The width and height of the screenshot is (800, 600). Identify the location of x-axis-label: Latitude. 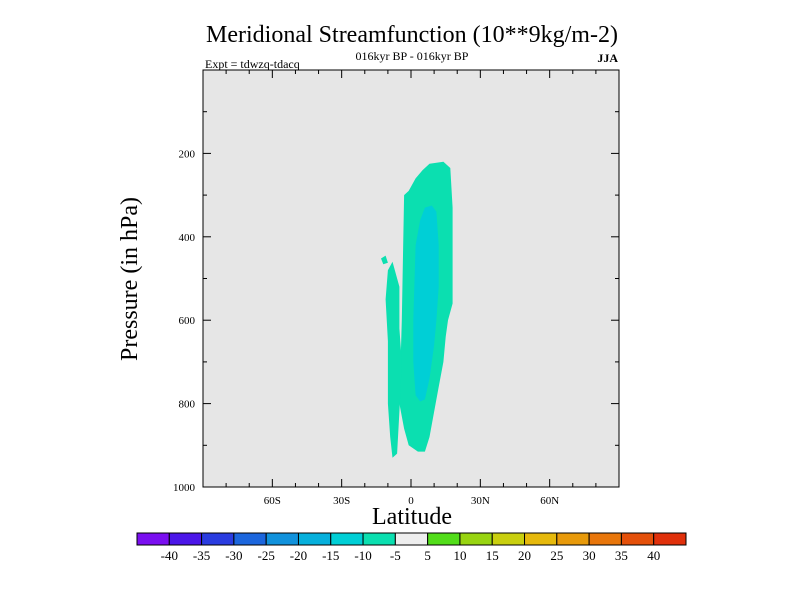
(412, 517).